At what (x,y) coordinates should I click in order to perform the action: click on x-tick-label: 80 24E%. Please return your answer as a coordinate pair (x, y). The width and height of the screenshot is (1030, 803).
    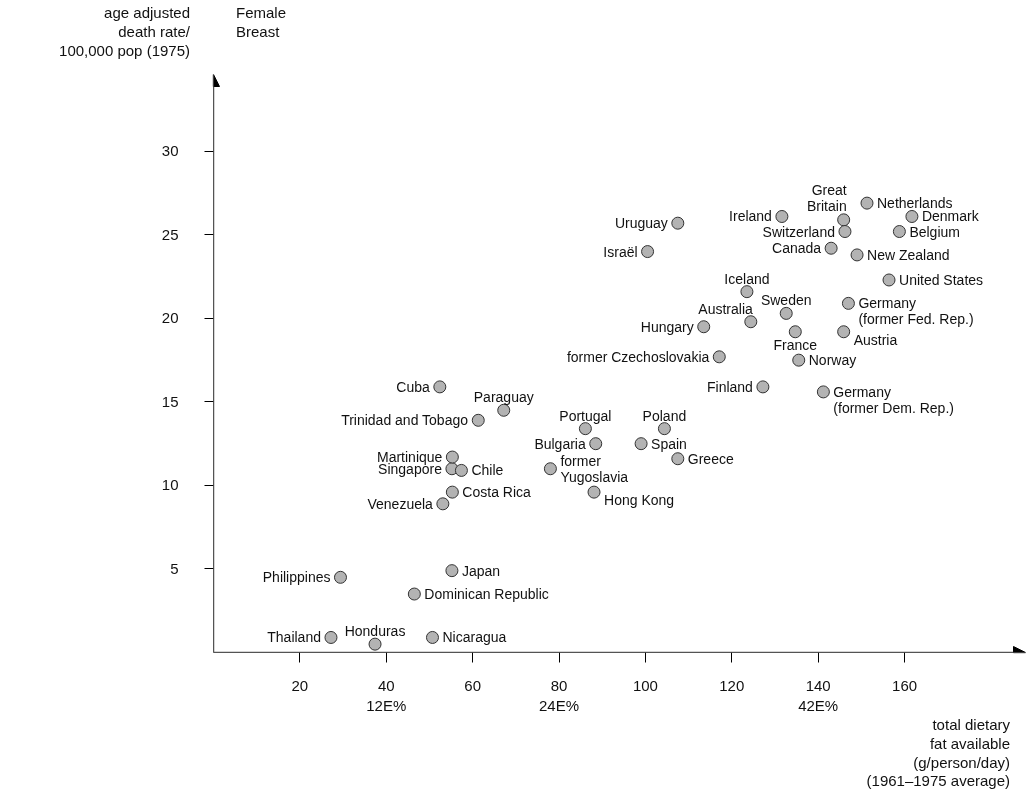
    Looking at the image, I should click on (559, 695).